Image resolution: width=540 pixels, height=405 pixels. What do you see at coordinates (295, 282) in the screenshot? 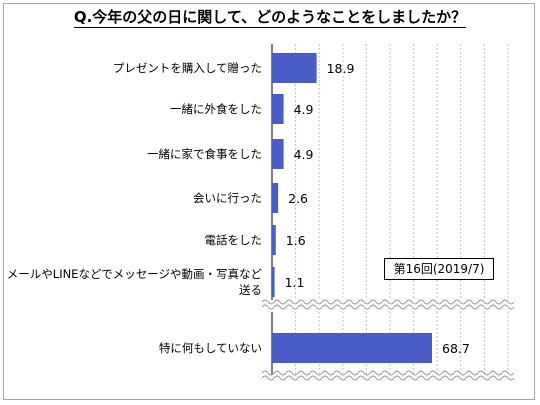
I see `value-label: 1.1` at bounding box center [295, 282].